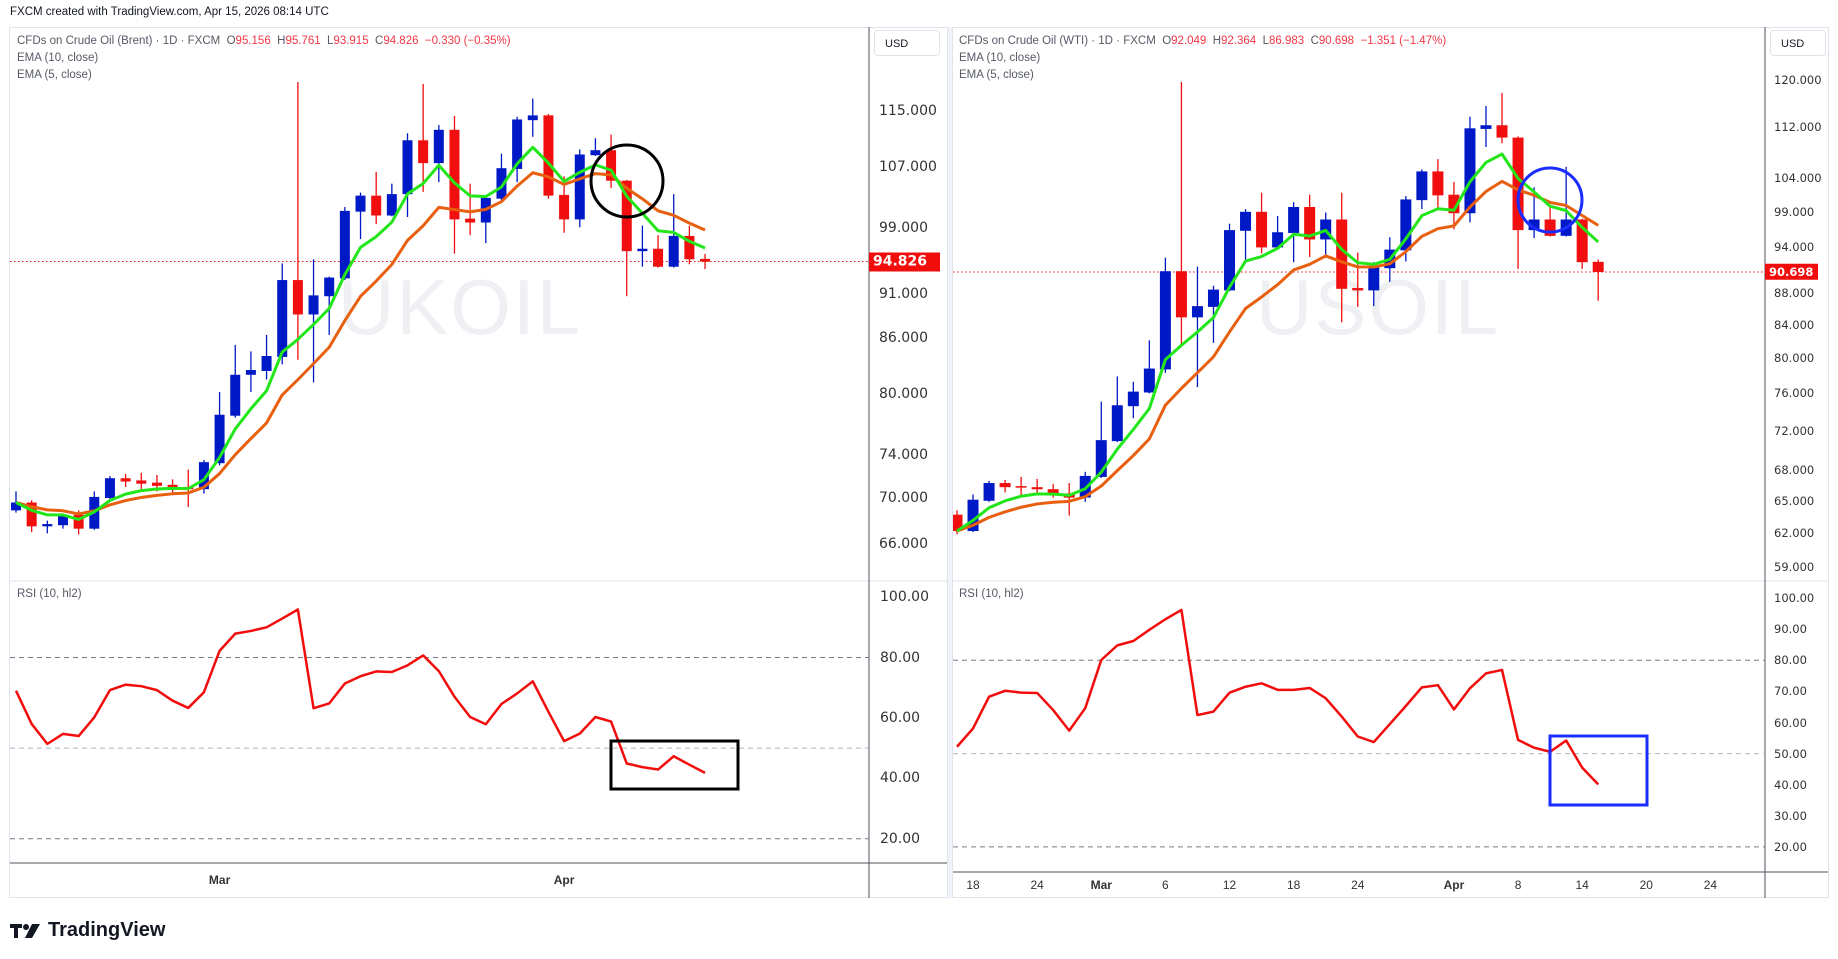 Image resolution: width=1838 pixels, height=959 pixels. What do you see at coordinates (119, 41) in the screenshot?
I see `symbol-name: CFDs on Crude Oil (Brent) · 1D · FXCM` at bounding box center [119, 41].